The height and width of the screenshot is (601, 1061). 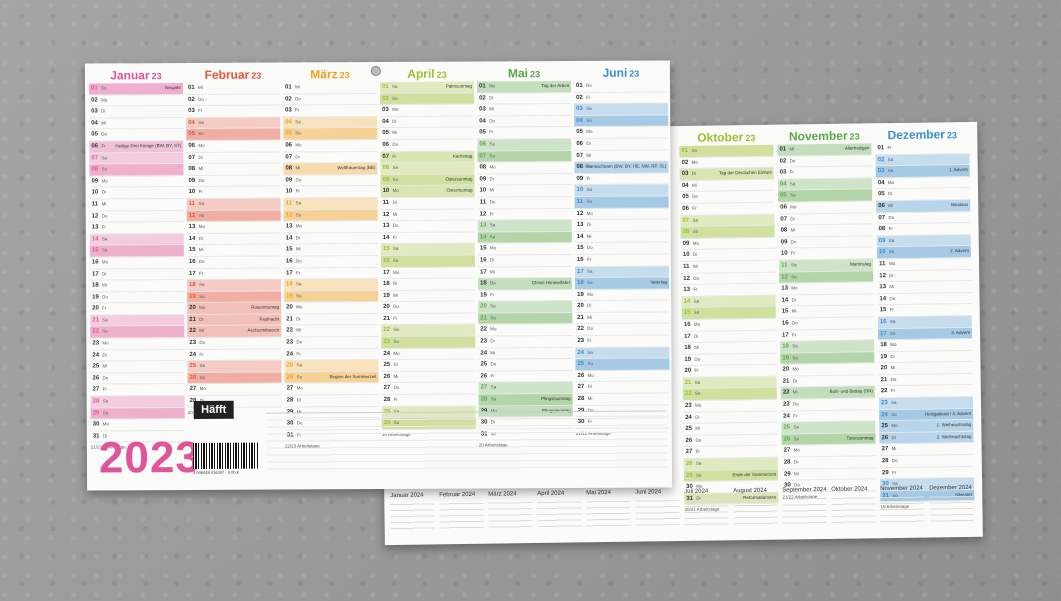 What do you see at coordinates (105, 378) in the screenshot?
I see `weekday-abbrev: Do` at bounding box center [105, 378].